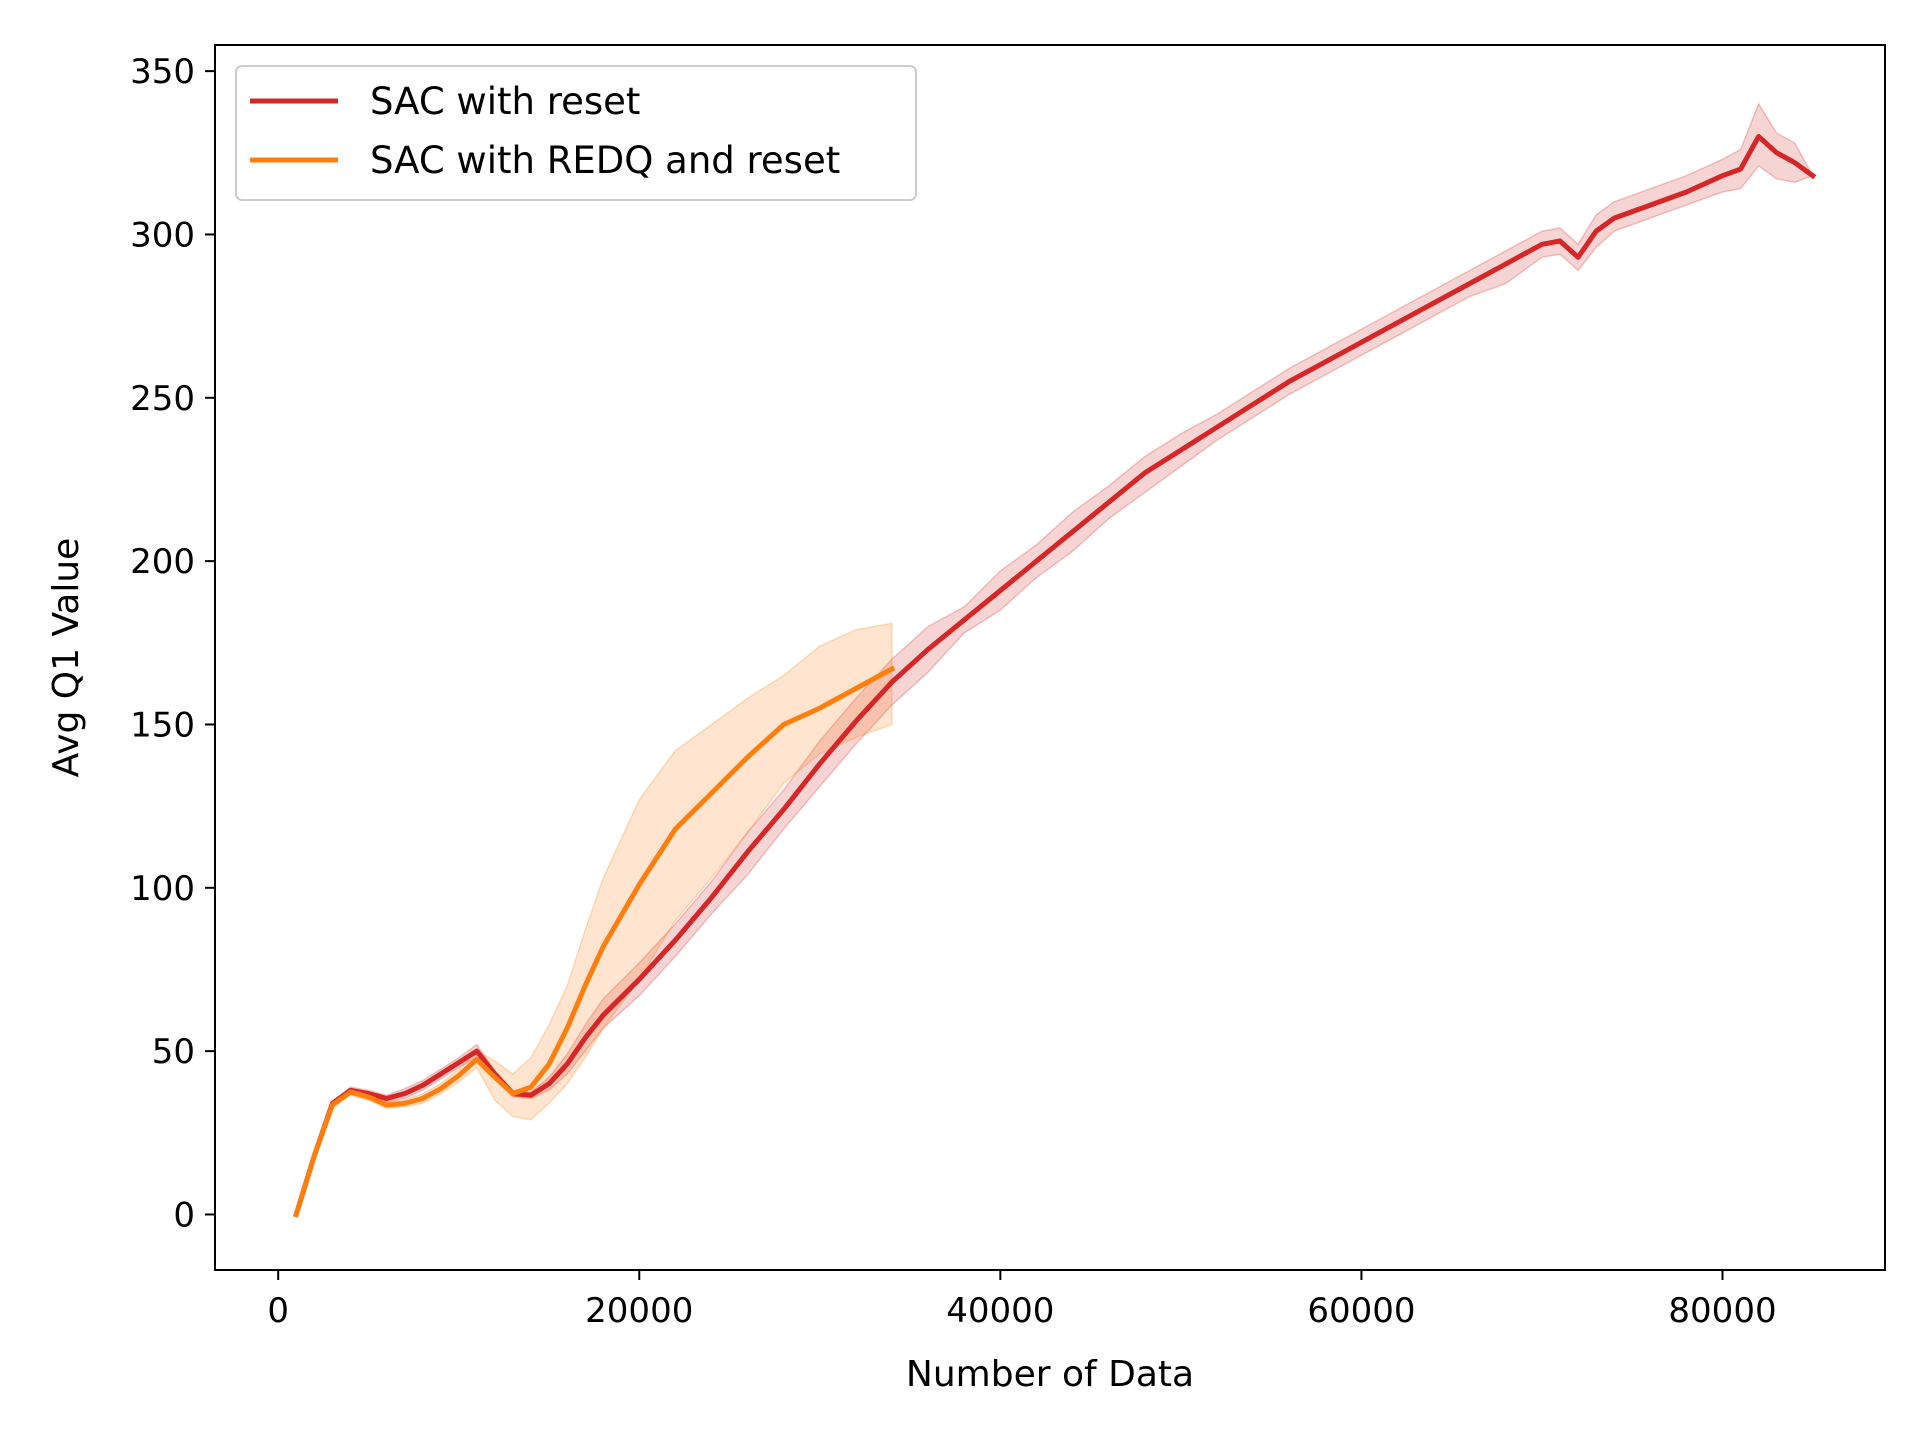 This screenshot has height=1440, width=1920. Describe the element at coordinates (66, 658) in the screenshot. I see `y-axis-label: Avg Q1 Value` at that location.